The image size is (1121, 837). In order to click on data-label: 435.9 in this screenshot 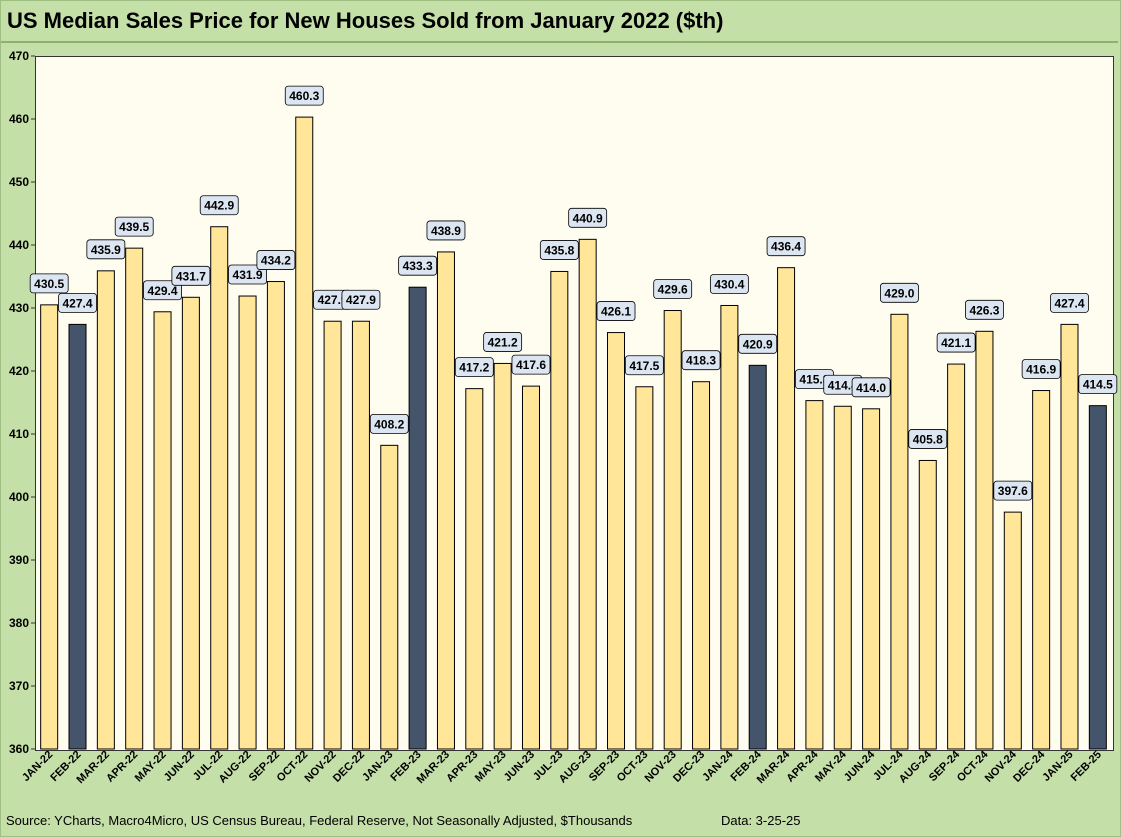, I will do `click(106, 250)`.